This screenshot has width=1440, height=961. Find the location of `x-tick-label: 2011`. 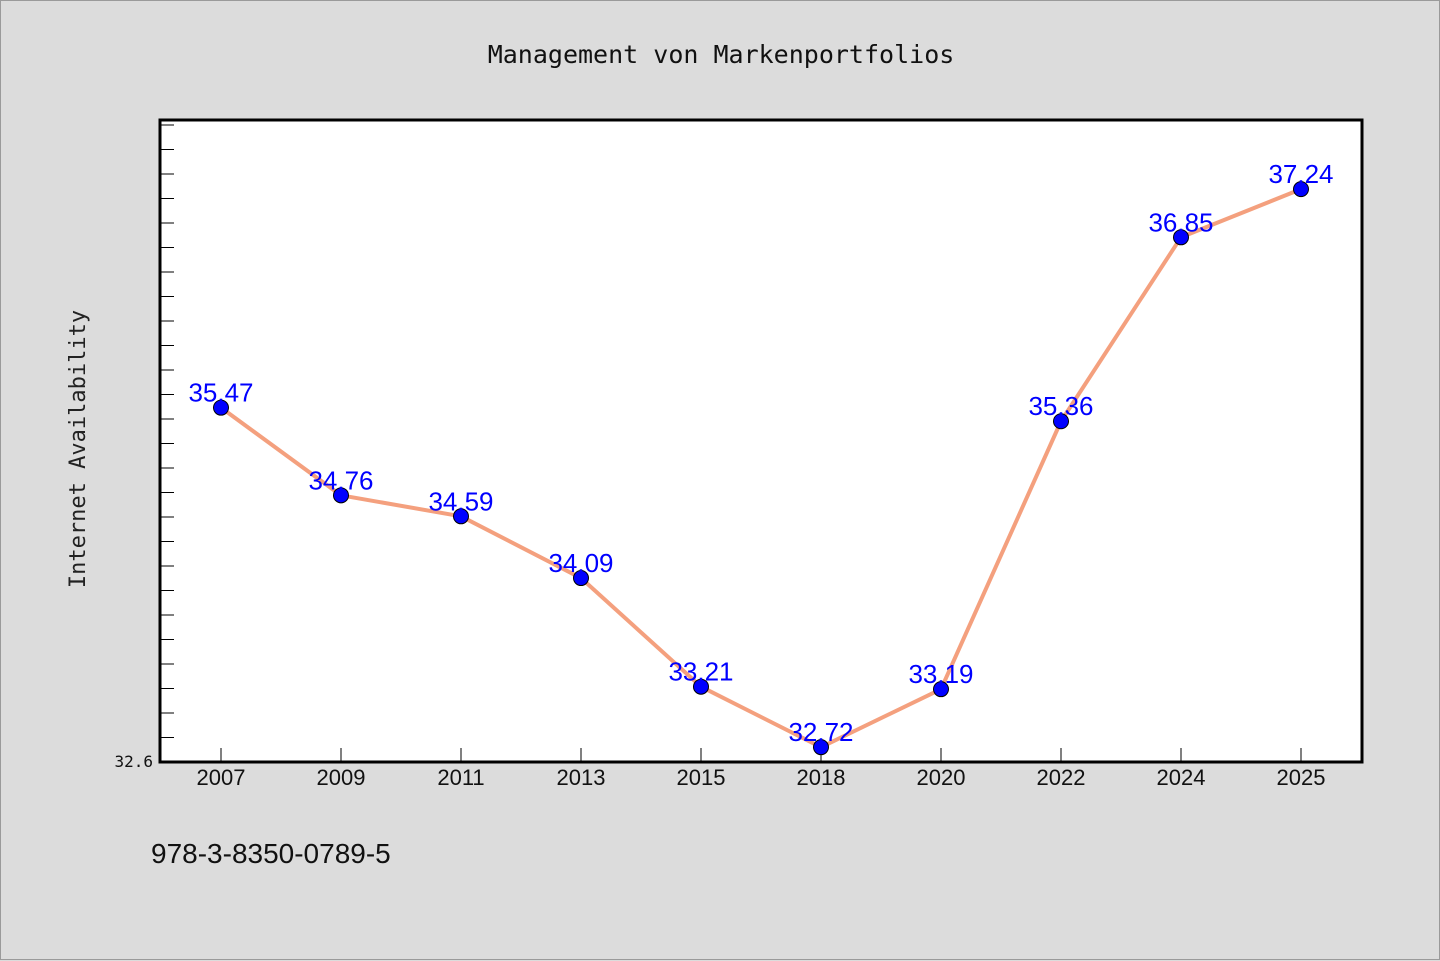

x-tick-label: 2011 is located at coordinates (460, 777).